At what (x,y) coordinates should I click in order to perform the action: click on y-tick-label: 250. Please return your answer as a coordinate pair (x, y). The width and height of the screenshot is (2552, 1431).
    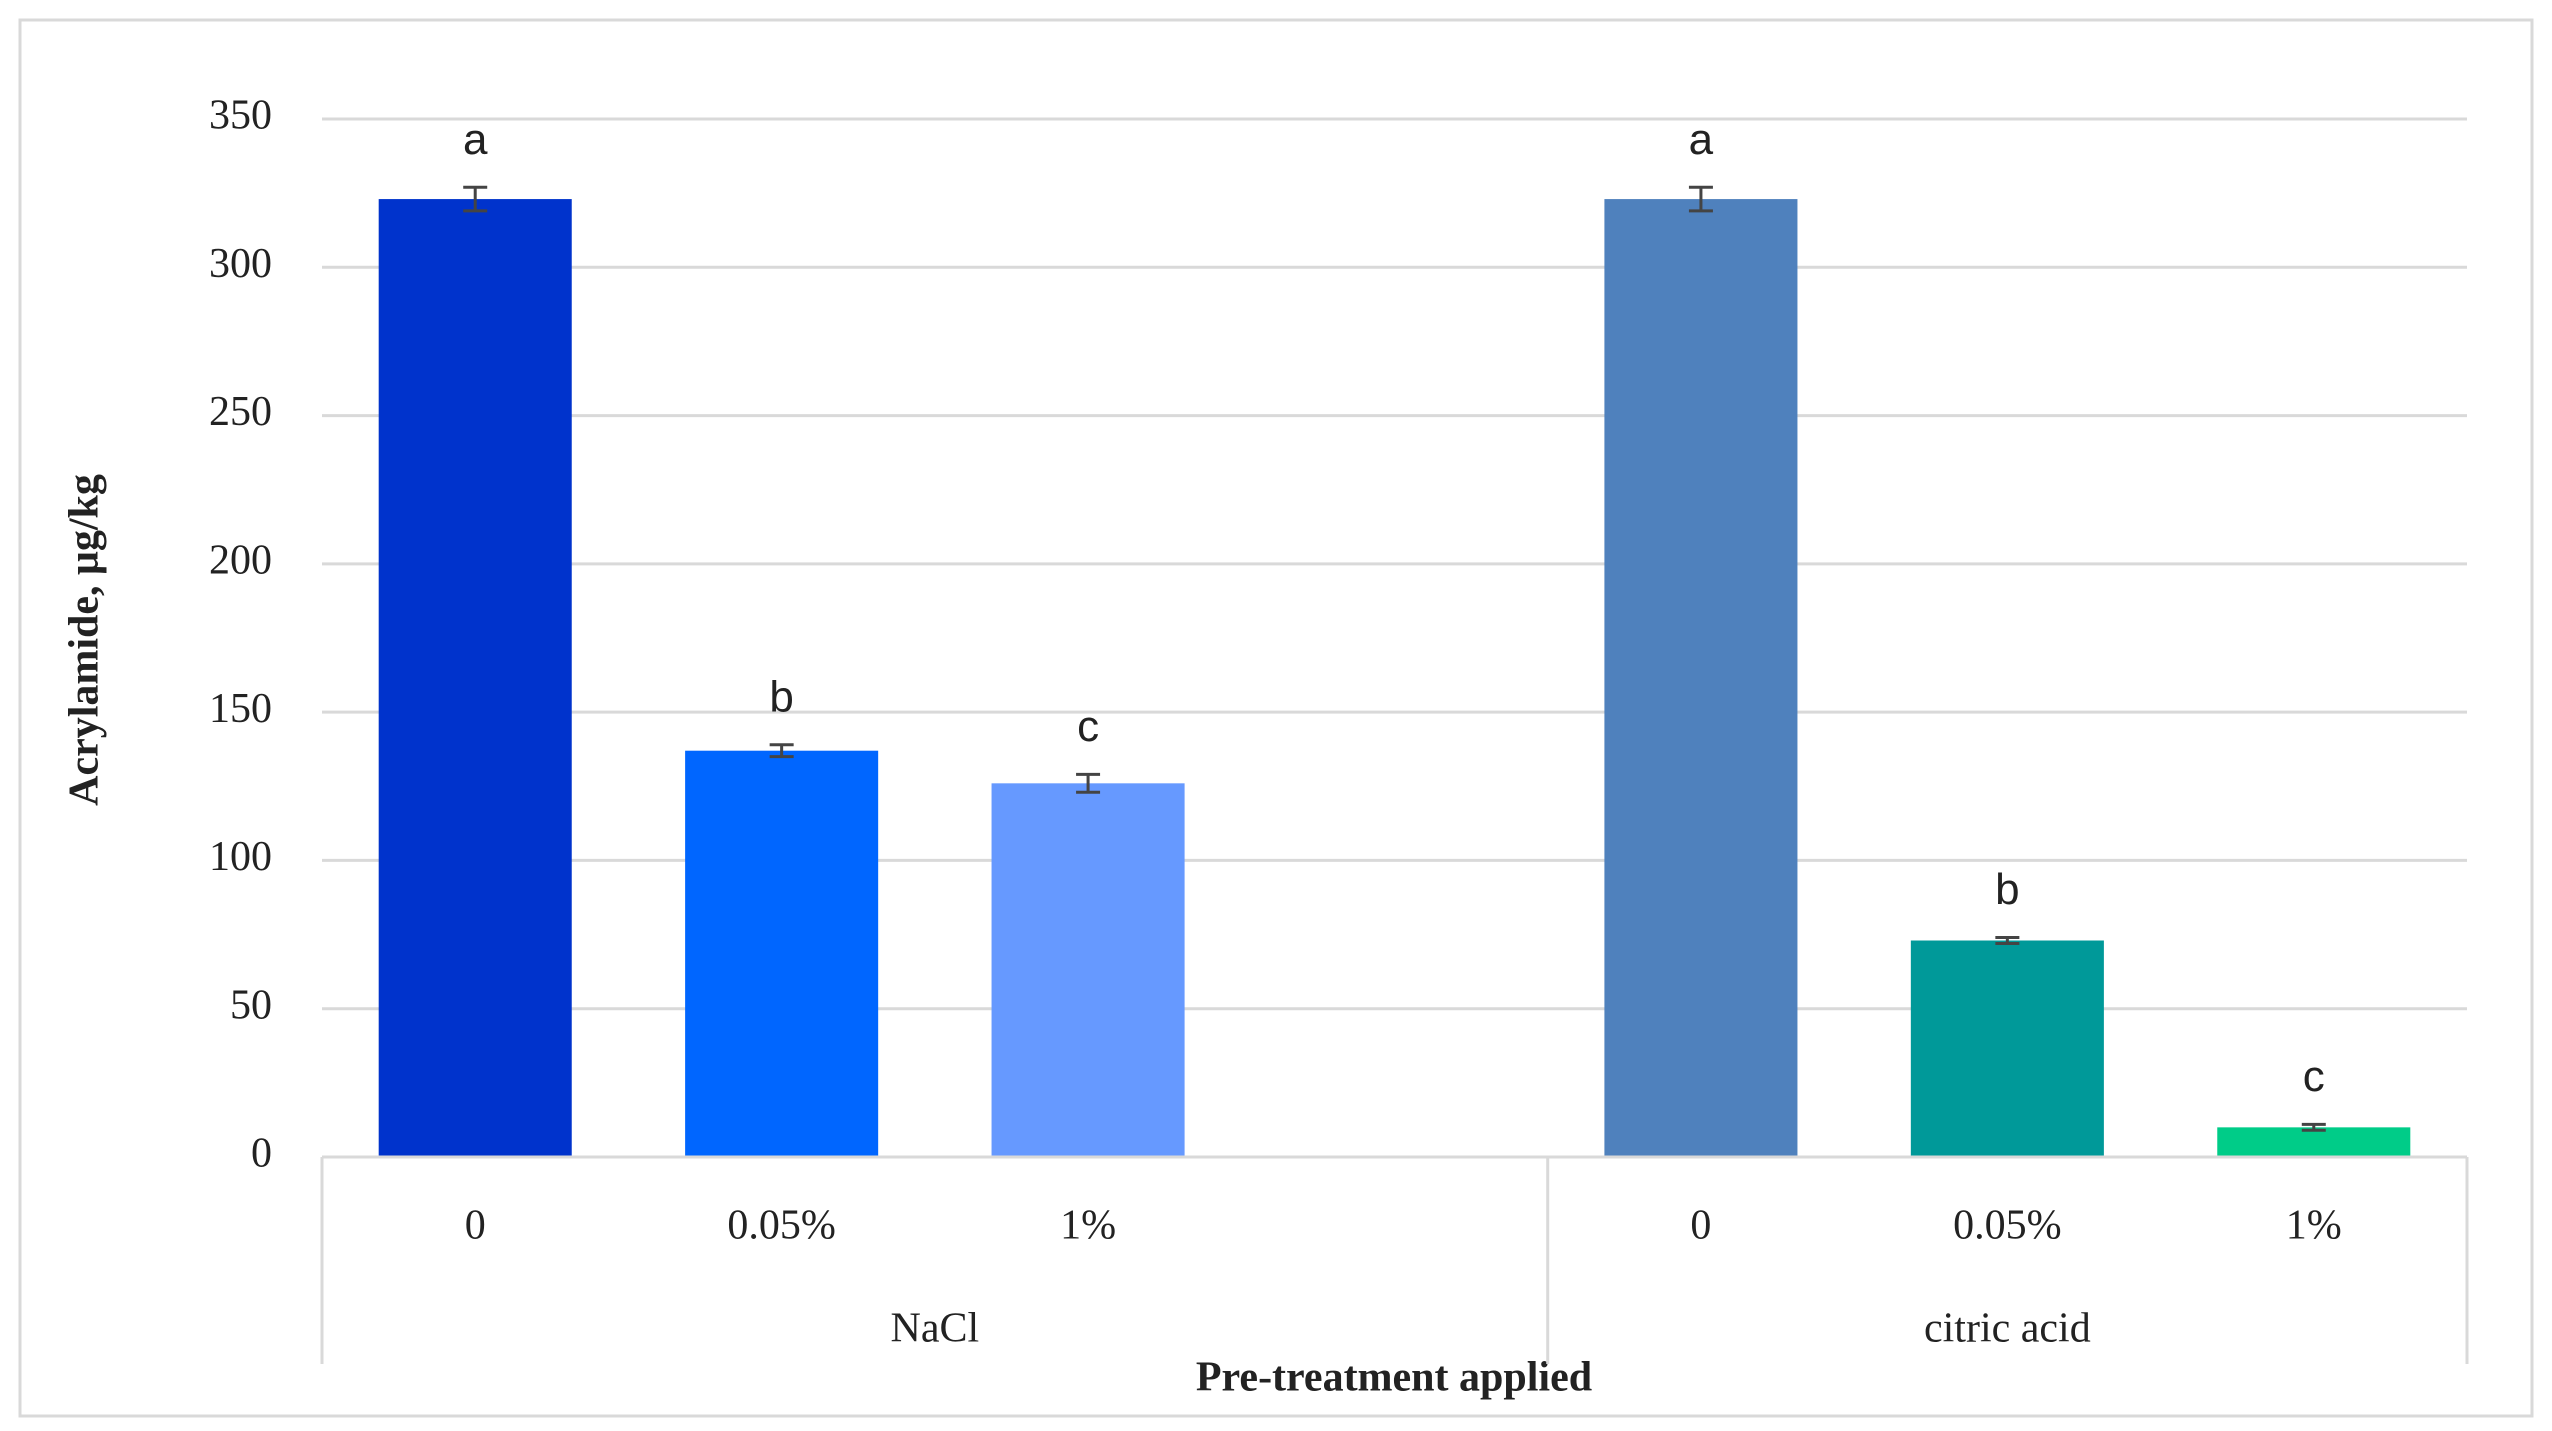
    Looking at the image, I should click on (240, 412).